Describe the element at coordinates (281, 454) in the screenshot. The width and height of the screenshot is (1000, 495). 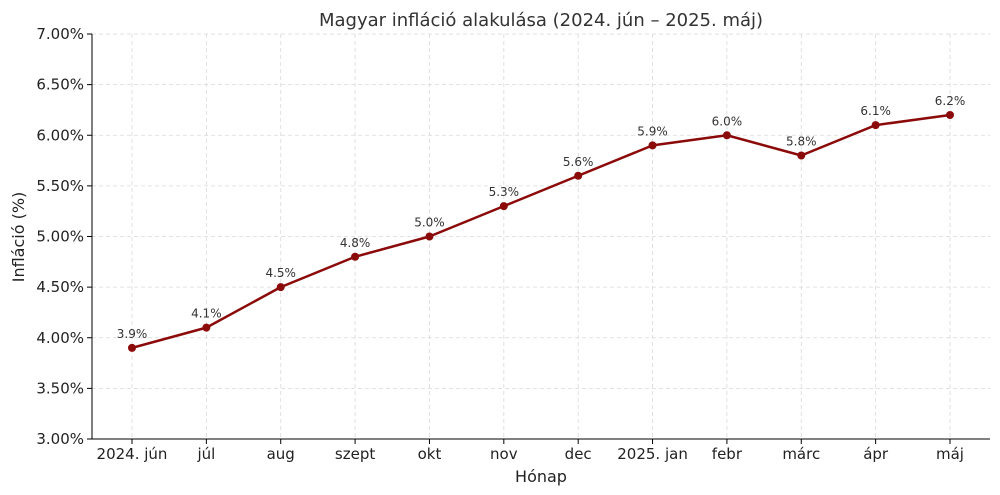
I see `x-tick-label: aug` at that location.